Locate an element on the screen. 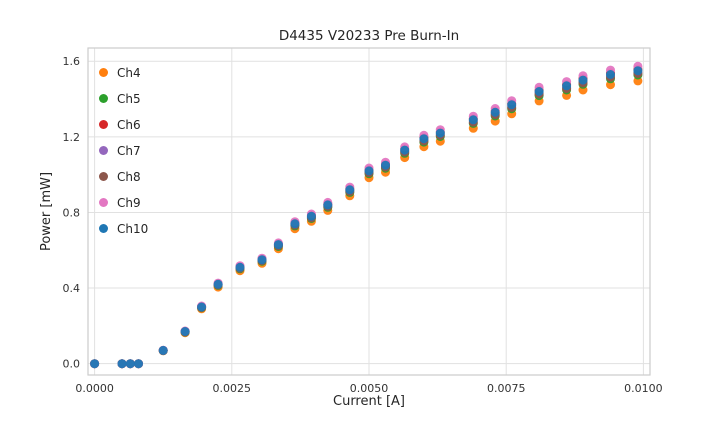 The height and width of the screenshot is (432, 720). legend-item-ch5: Ch5 is located at coordinates (123, 98).